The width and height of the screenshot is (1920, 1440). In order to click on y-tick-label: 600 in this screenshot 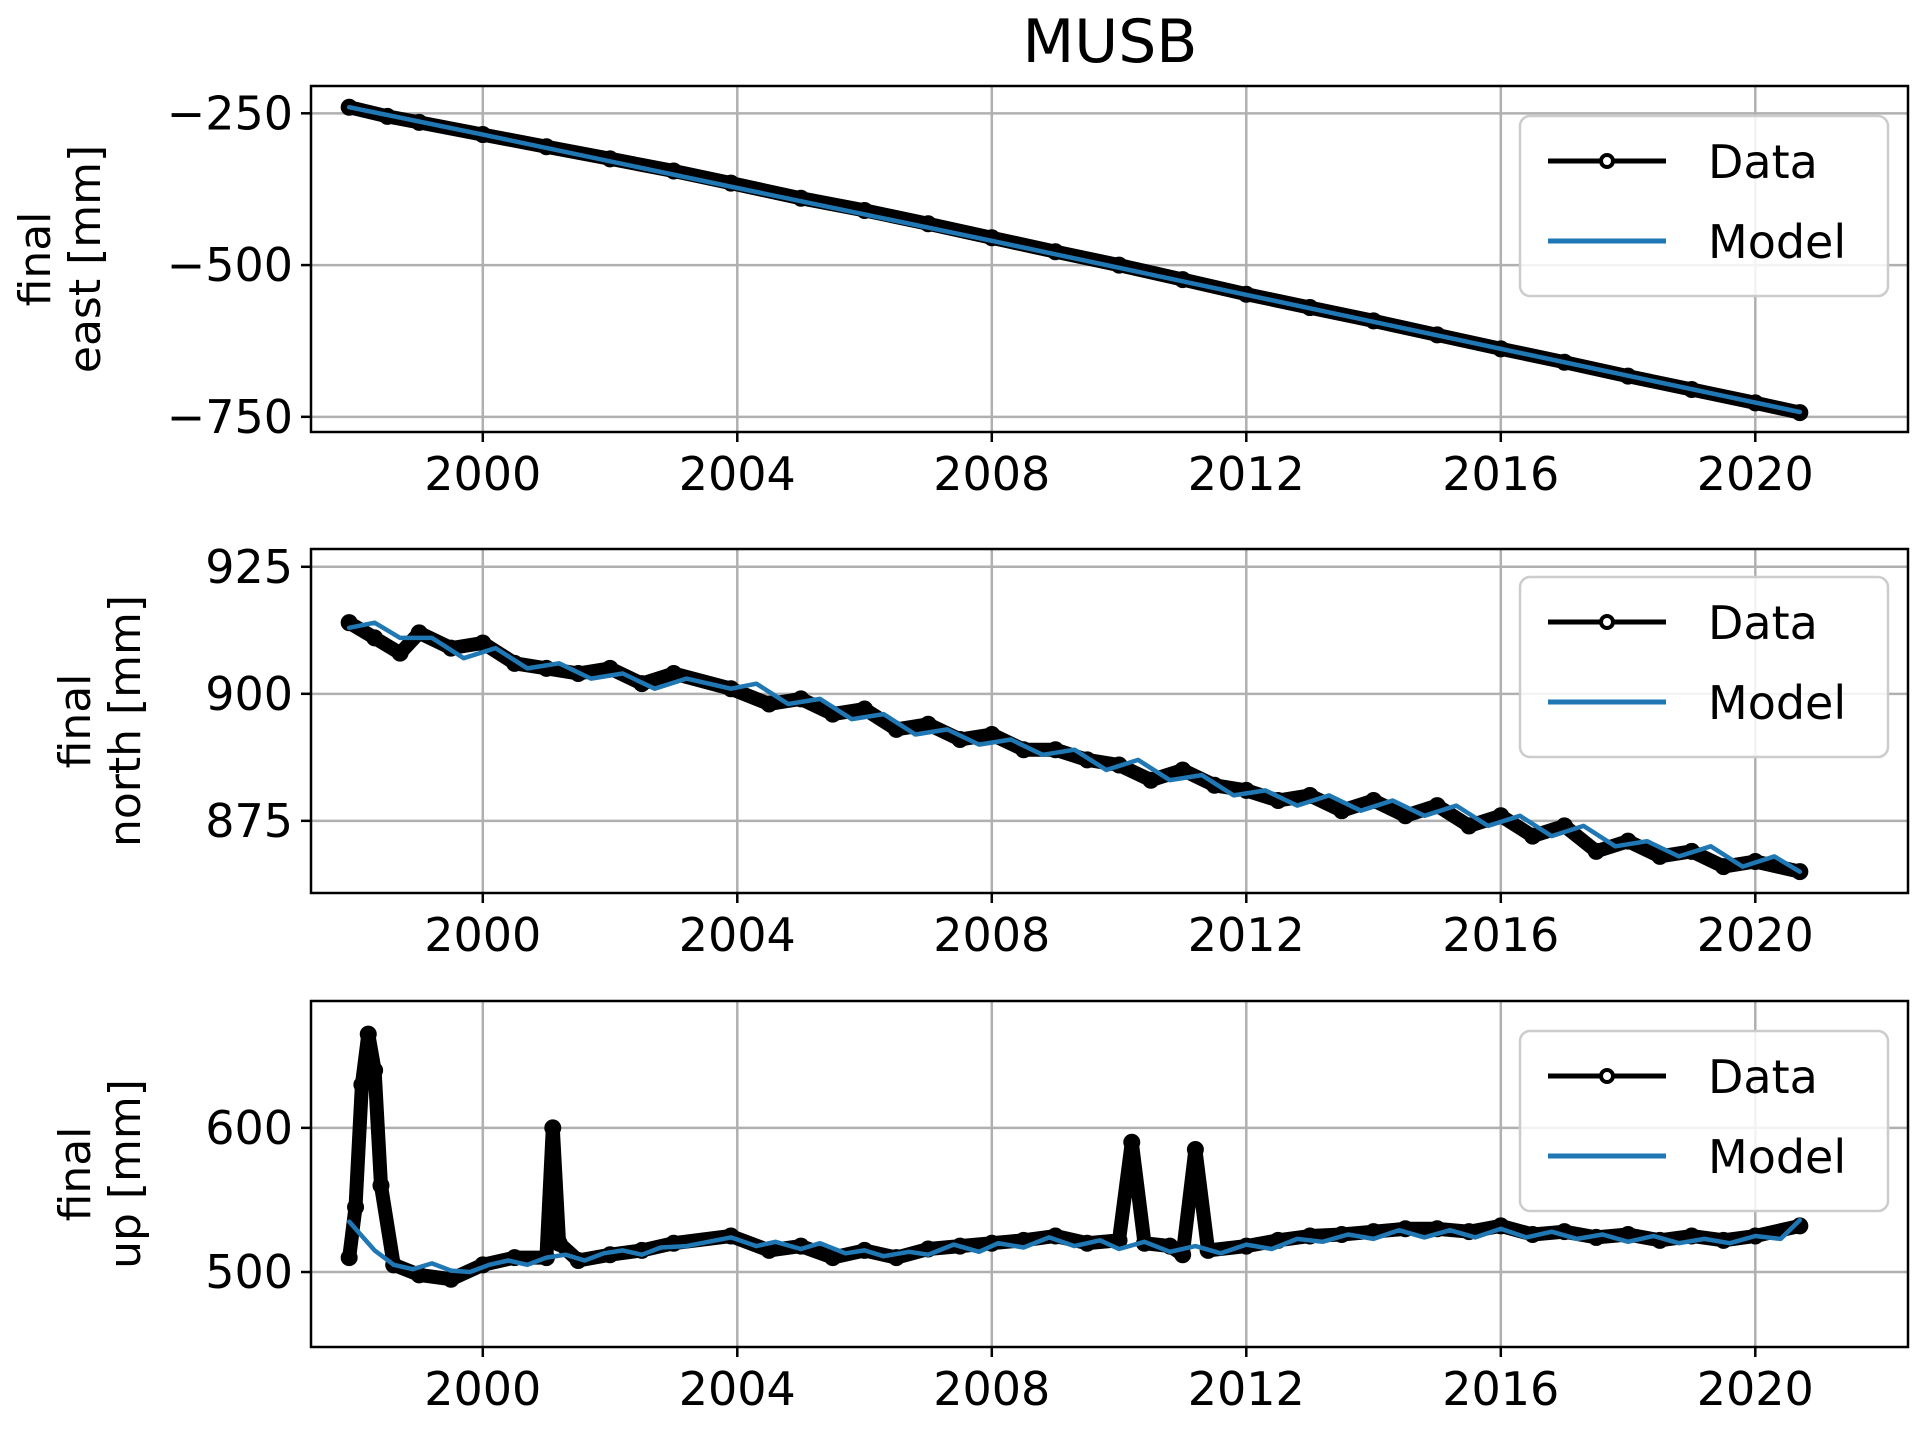, I will do `click(249, 1128)`.